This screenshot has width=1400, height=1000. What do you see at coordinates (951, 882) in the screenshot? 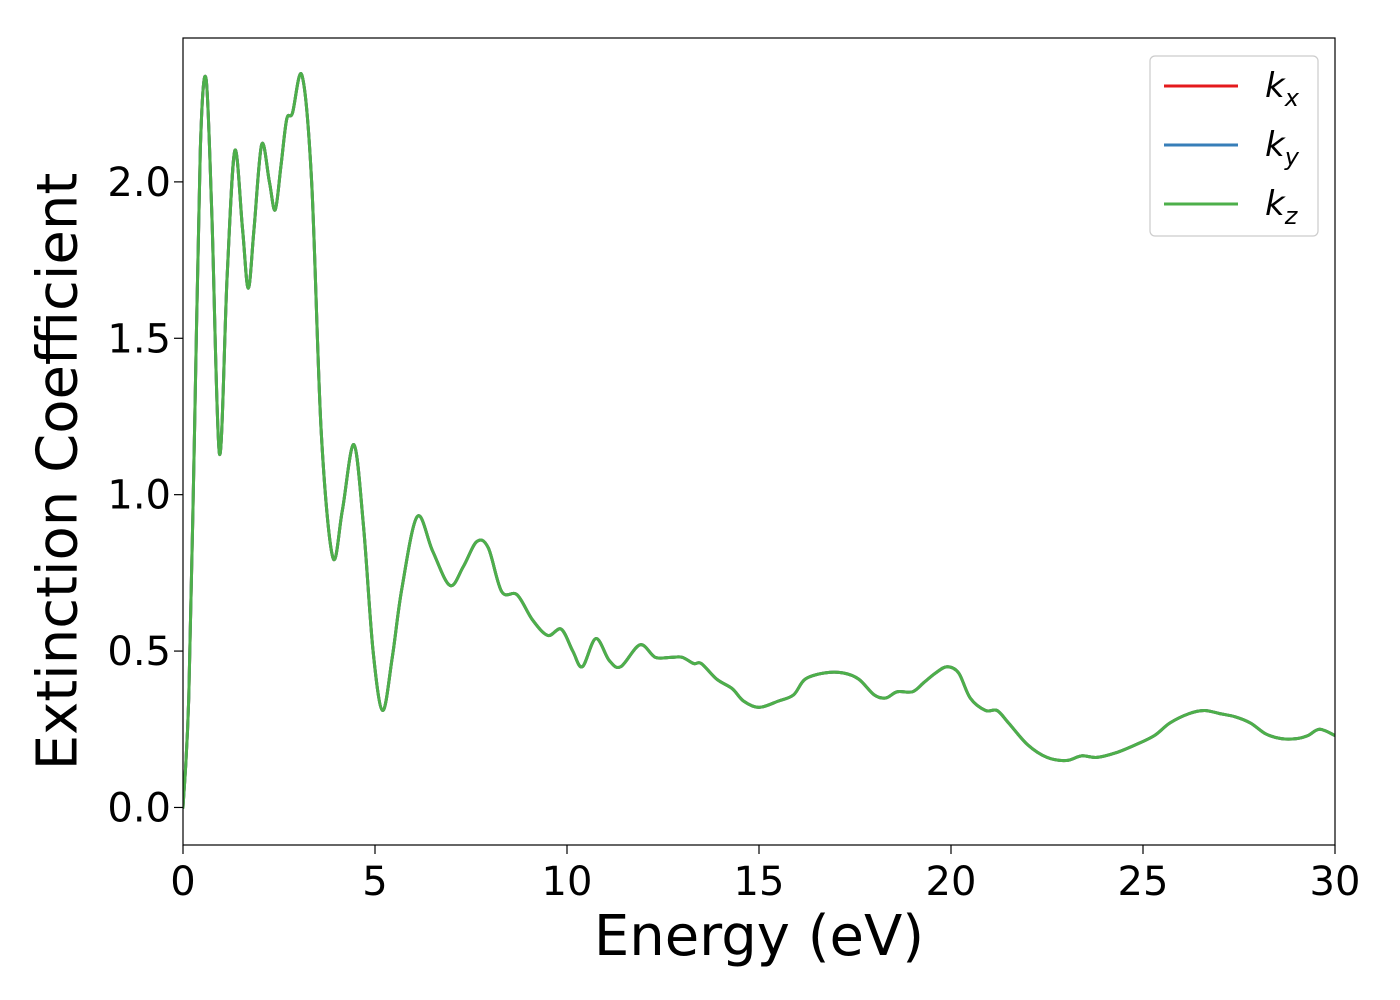
I see `x-tick-label: 20` at bounding box center [951, 882].